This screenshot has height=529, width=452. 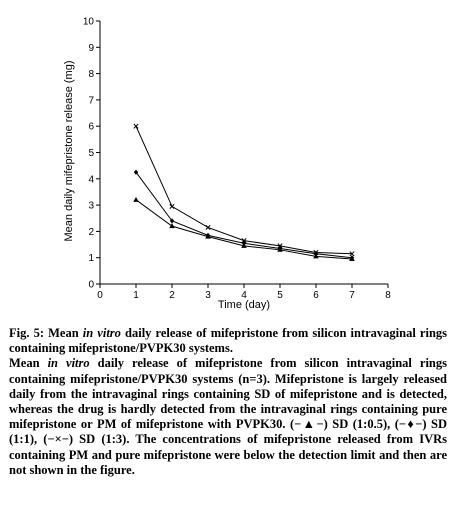 I want to click on series-cross, so click(x=244, y=190).